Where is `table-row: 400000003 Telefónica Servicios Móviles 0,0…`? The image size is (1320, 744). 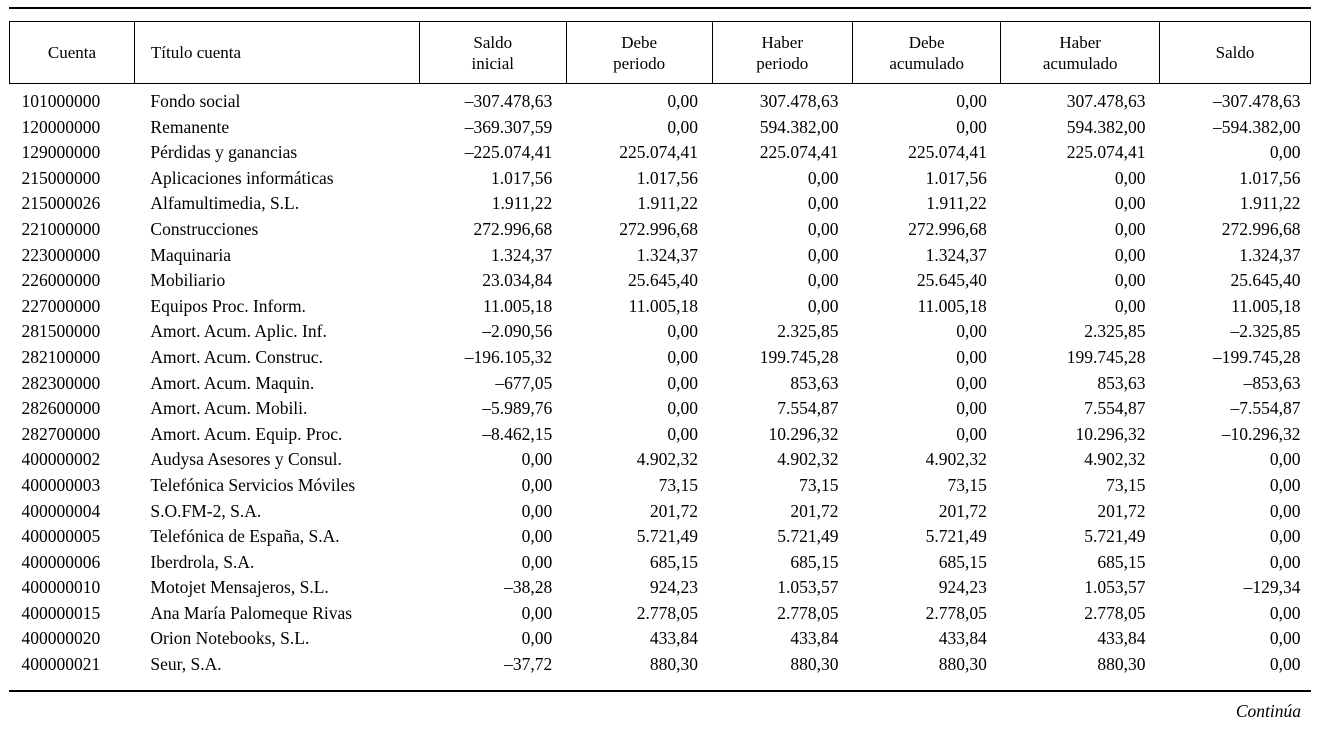
table-row: 400000003 Telefónica Servicios Móviles 0,0… is located at coordinates (660, 486).